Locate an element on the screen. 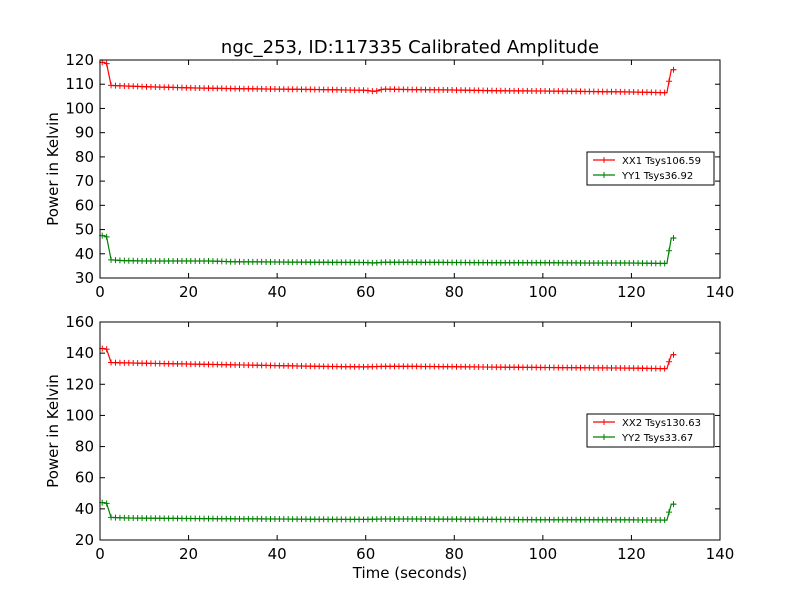  chart-title: ngc_253, ID:117335 Calibrated Amplitude is located at coordinates (410, 47).